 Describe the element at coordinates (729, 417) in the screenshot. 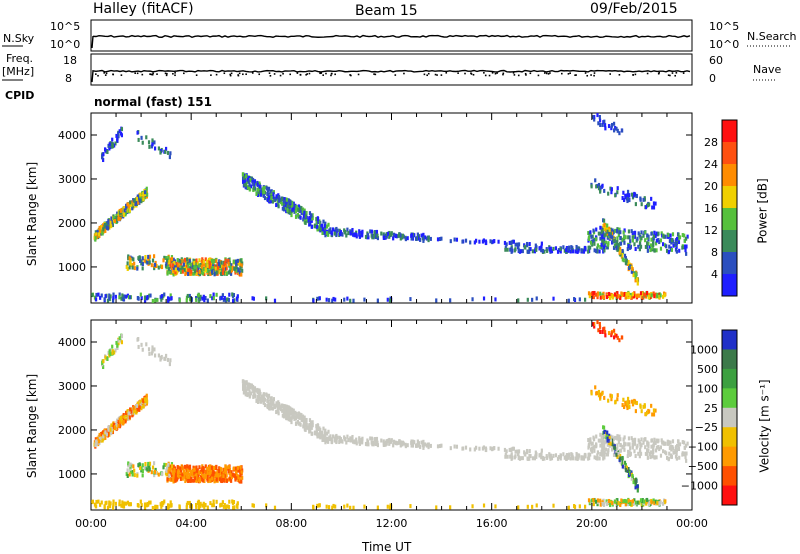

I see `velocity-colorbar-frame` at that location.